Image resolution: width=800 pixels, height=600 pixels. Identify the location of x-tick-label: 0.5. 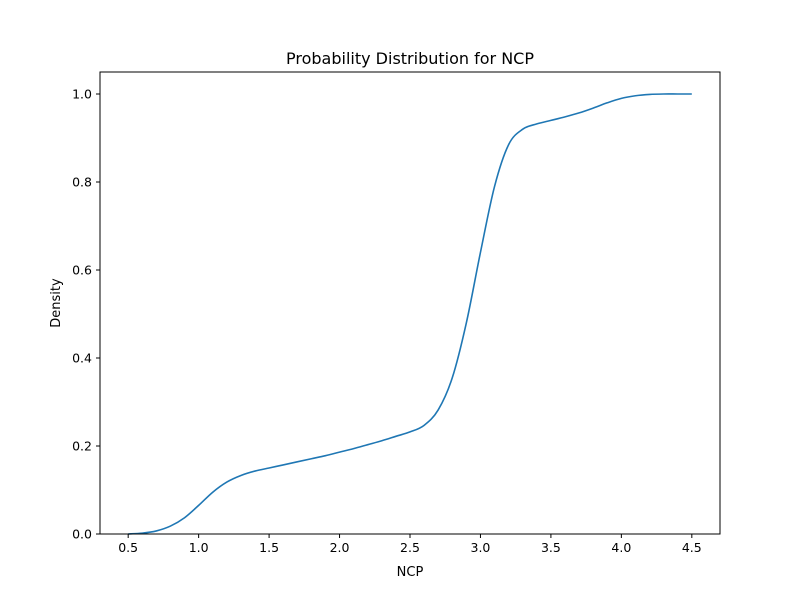
(128, 547).